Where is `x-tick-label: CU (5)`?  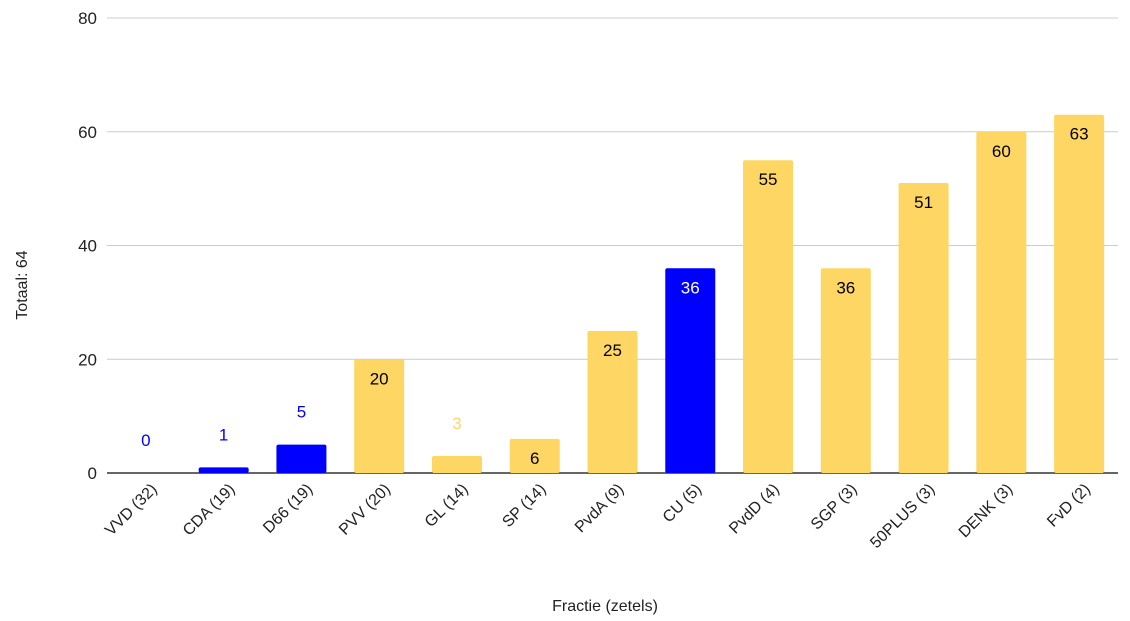 x-tick-label: CU (5) is located at coordinates (682, 503).